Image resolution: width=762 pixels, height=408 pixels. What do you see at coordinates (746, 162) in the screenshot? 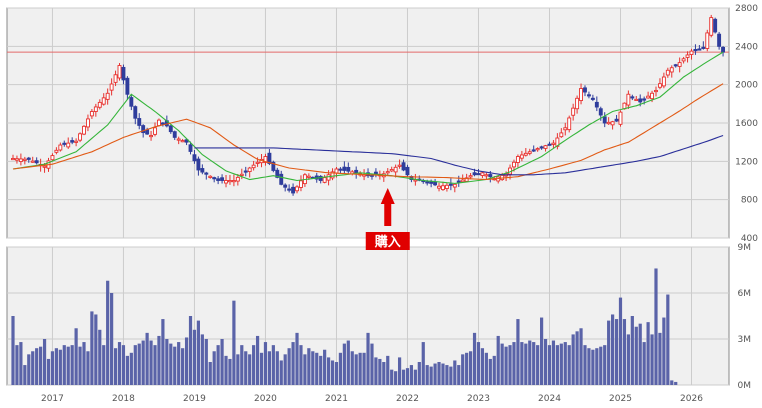
I see `price-tick-label: 1200` at bounding box center [746, 162].